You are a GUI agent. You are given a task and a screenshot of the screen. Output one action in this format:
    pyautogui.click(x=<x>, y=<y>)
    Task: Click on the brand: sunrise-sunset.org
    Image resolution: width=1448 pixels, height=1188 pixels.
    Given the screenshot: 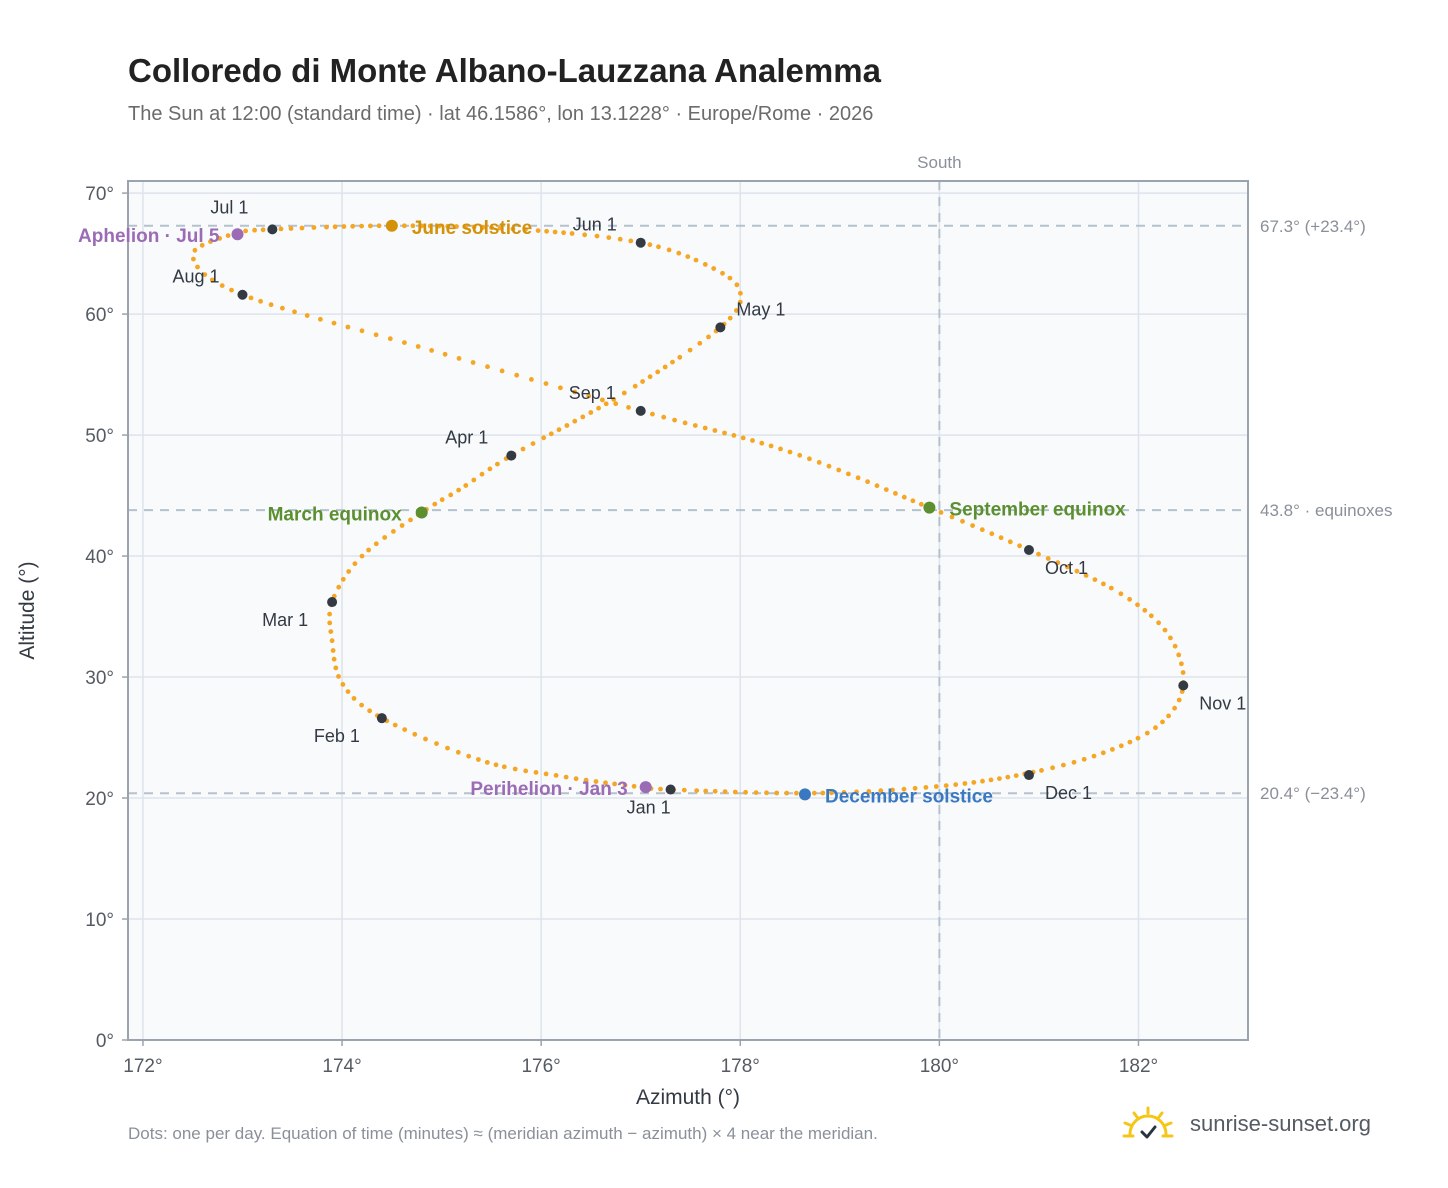 What is the action you would take?
    pyautogui.click(x=1245, y=1124)
    